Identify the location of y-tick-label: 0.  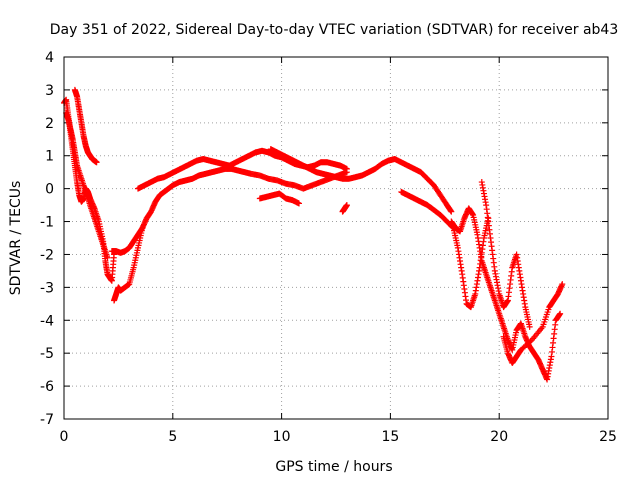
(49, 190).